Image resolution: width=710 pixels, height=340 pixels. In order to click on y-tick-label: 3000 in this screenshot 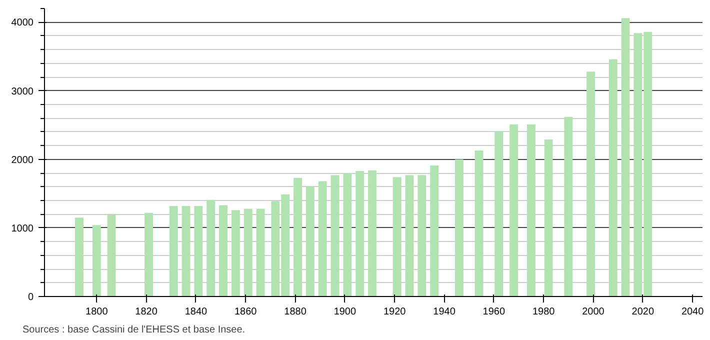, I will do `click(22, 92)`.